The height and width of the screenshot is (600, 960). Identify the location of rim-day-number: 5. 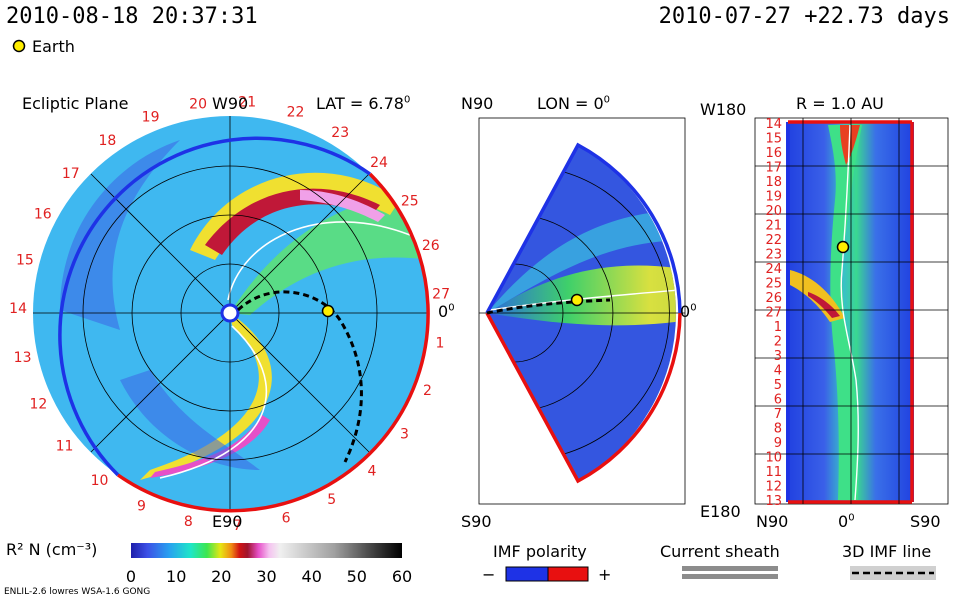
(331, 500).